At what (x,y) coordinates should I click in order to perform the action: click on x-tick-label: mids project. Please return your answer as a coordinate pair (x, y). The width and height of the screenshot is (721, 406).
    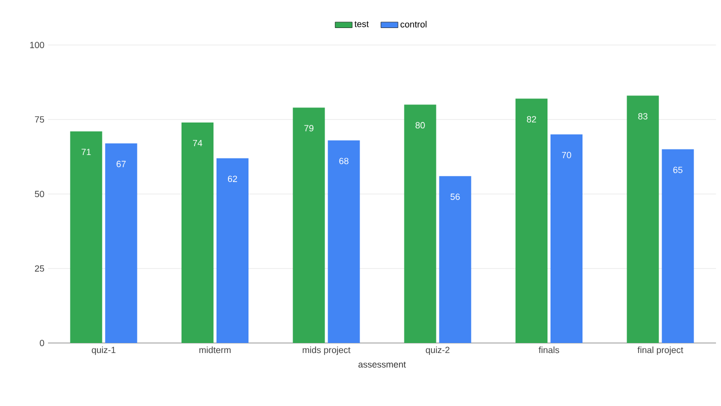
    Looking at the image, I should click on (326, 350).